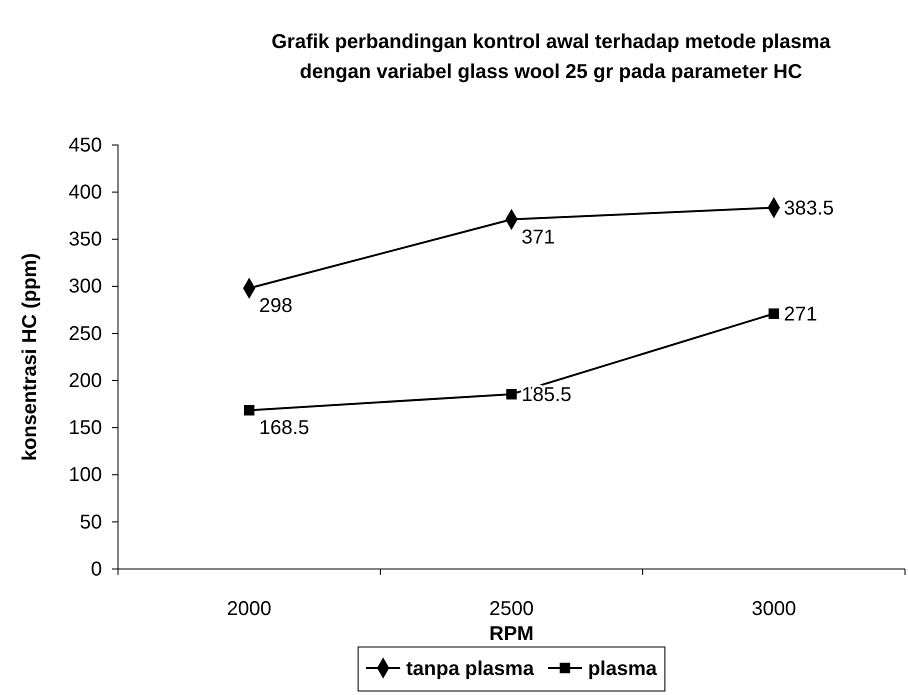 The width and height of the screenshot is (908, 695). I want to click on y-tick-label: 450, so click(85, 145).